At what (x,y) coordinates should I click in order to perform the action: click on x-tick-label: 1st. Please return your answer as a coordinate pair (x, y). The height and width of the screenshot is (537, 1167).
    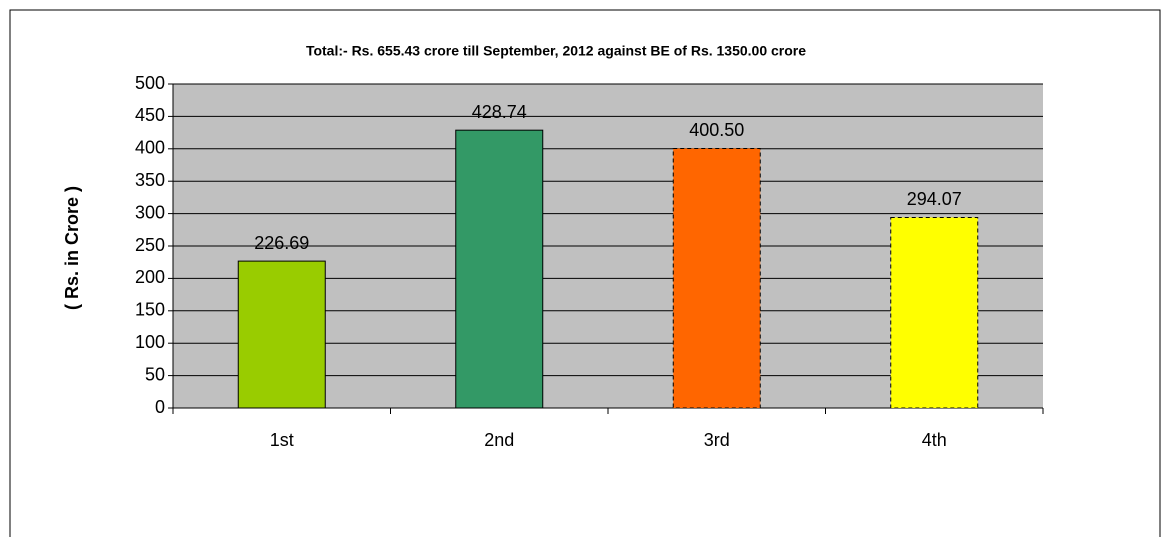
    Looking at the image, I should click on (282, 440).